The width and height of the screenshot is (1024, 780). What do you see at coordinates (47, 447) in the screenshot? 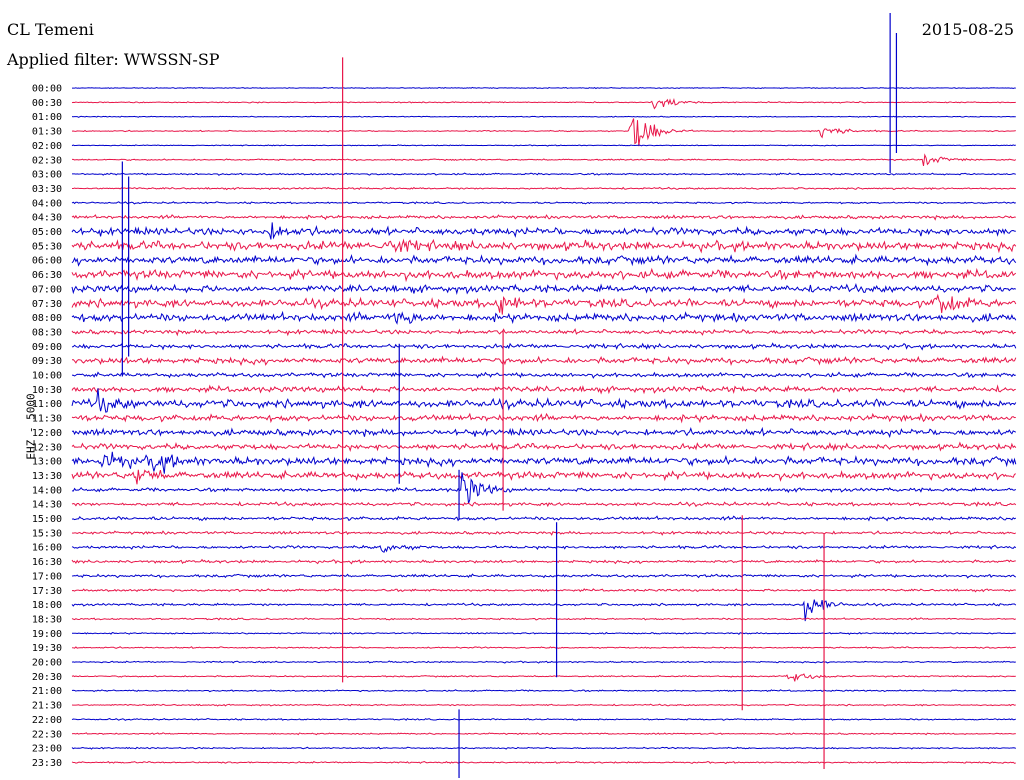
I see `row-label: 12:30` at bounding box center [47, 447].